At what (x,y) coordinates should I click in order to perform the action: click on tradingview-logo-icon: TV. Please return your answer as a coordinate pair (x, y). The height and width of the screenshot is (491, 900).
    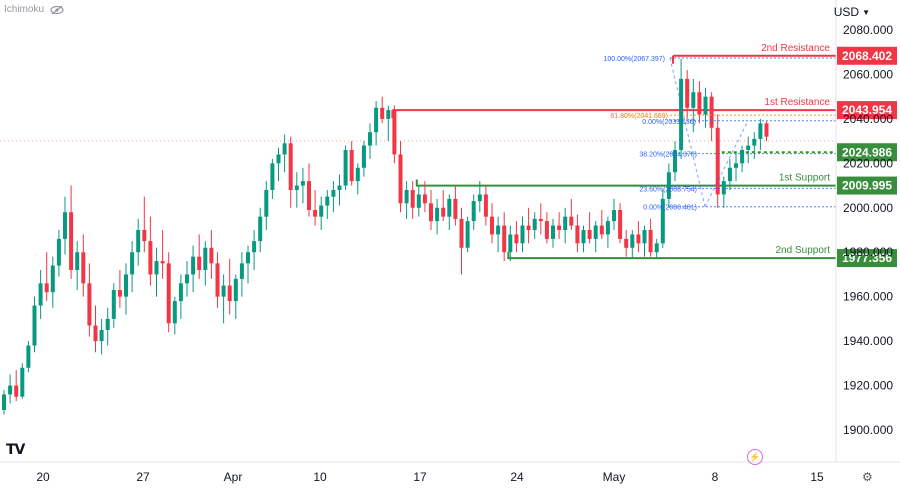
    Looking at the image, I should click on (15, 450).